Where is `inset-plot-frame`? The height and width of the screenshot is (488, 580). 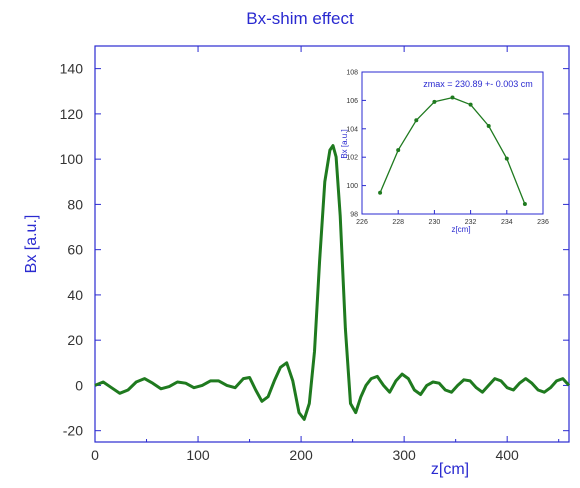 inset-plot-frame is located at coordinates (452, 143).